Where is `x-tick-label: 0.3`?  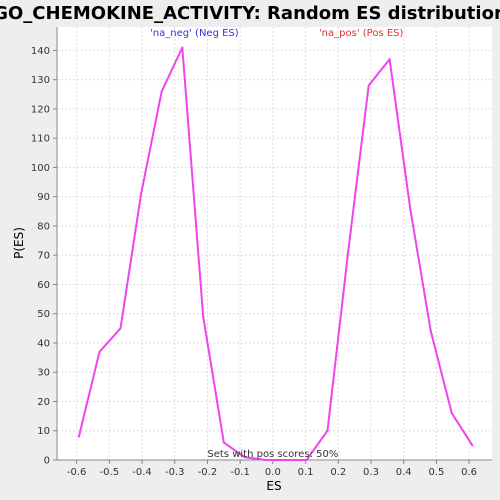
x-tick-label: 0.3 is located at coordinates (371, 472).